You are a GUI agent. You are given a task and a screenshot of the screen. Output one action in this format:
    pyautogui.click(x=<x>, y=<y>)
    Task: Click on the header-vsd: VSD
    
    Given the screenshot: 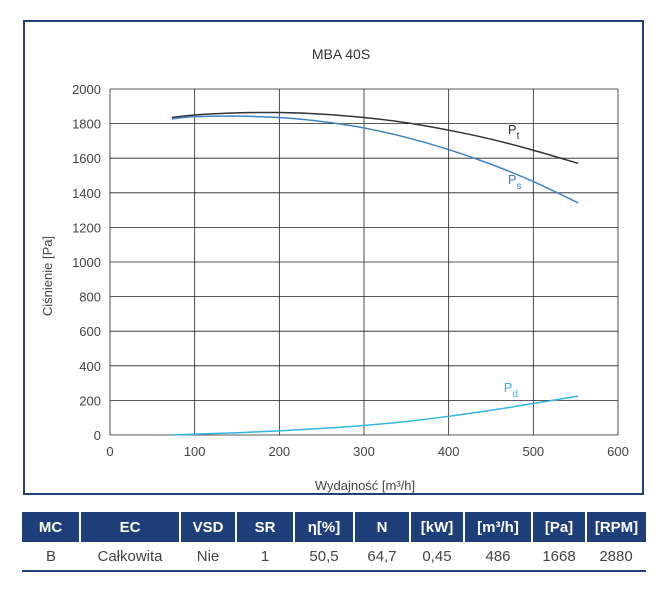 What is the action you would take?
    pyautogui.click(x=208, y=527)
    